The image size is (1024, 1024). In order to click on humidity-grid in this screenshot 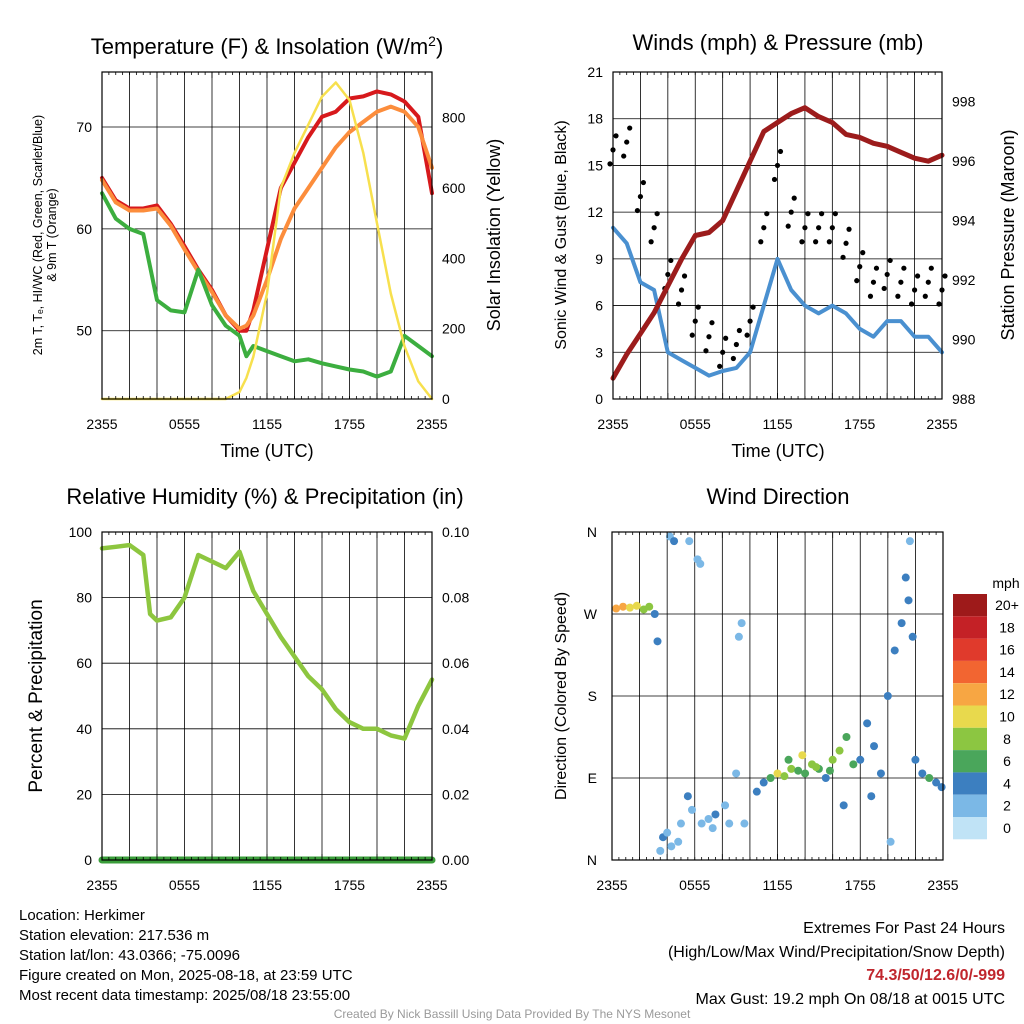, I will do `click(267, 696)`.